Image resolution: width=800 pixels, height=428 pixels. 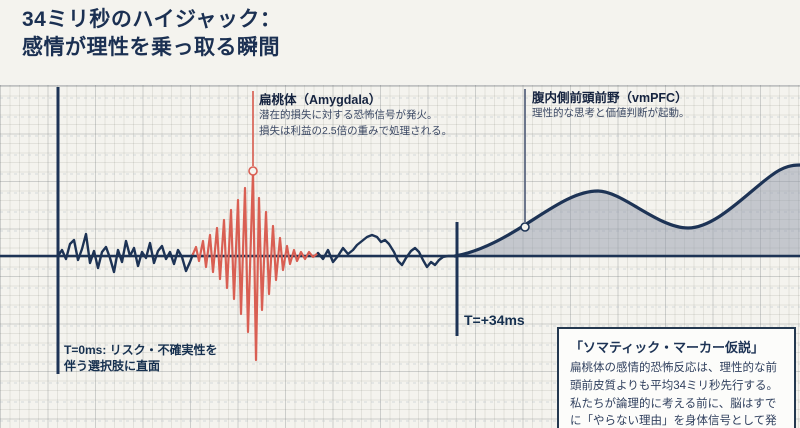 What do you see at coordinates (140, 358) in the screenshot?
I see `t0-label: T=0ms: リスク・不確実性を 伴う選択肢に直面` at bounding box center [140, 358].